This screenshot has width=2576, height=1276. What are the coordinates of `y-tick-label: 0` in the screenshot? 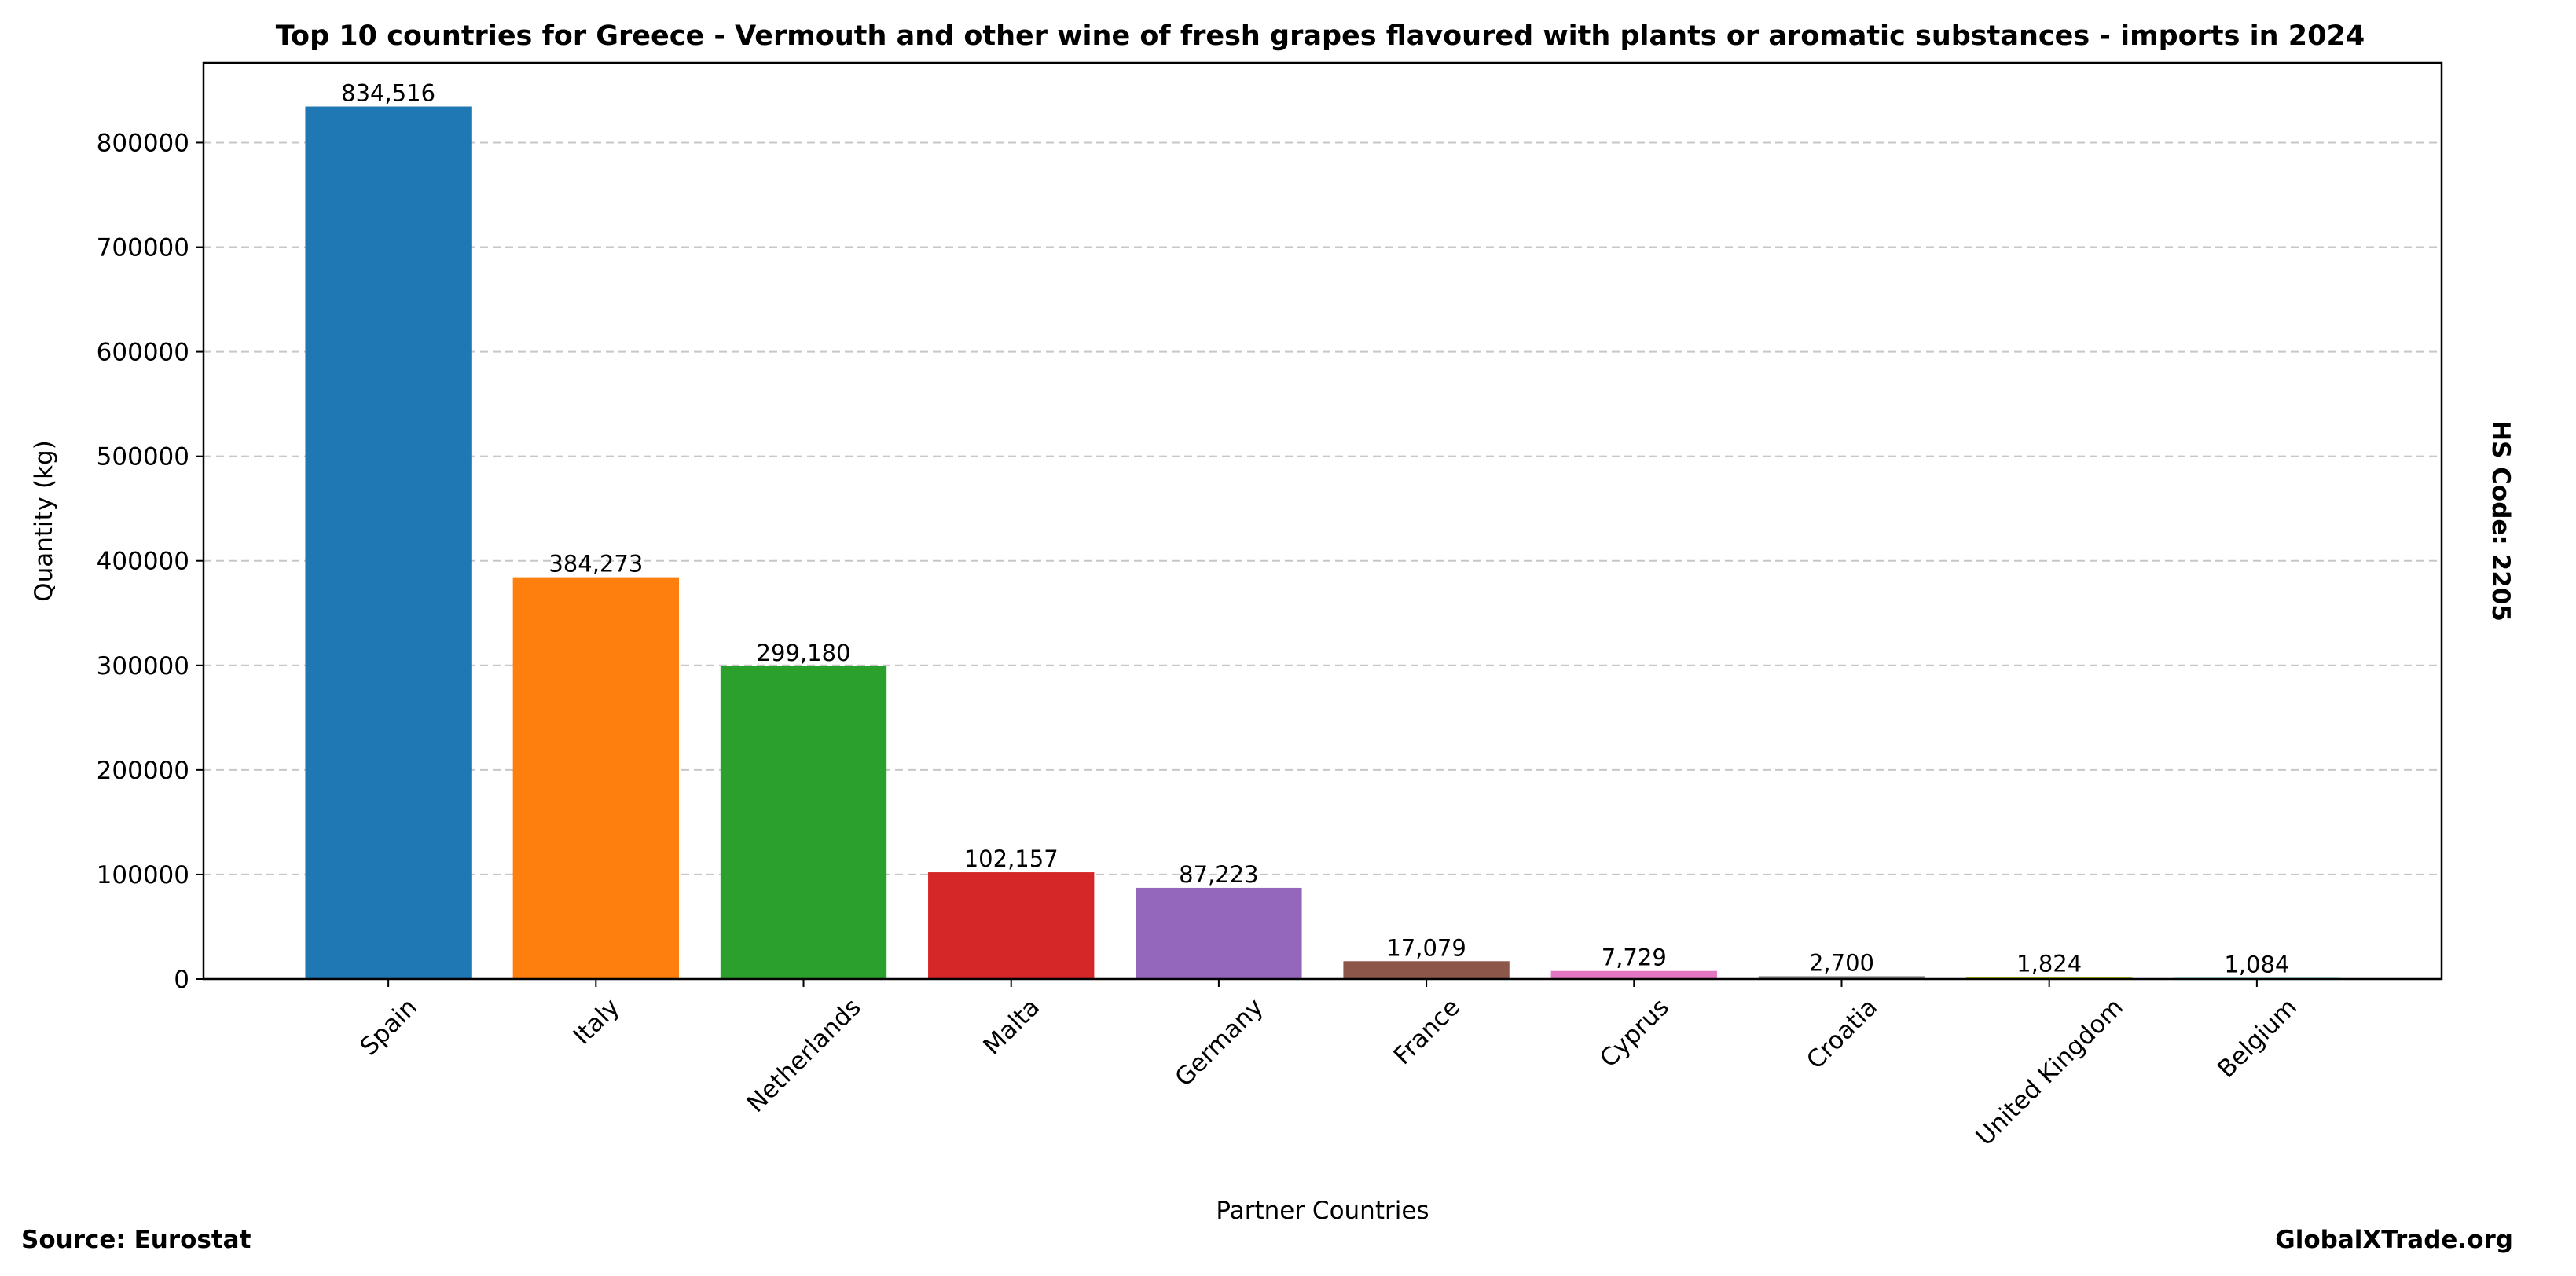 It's located at (181, 980).